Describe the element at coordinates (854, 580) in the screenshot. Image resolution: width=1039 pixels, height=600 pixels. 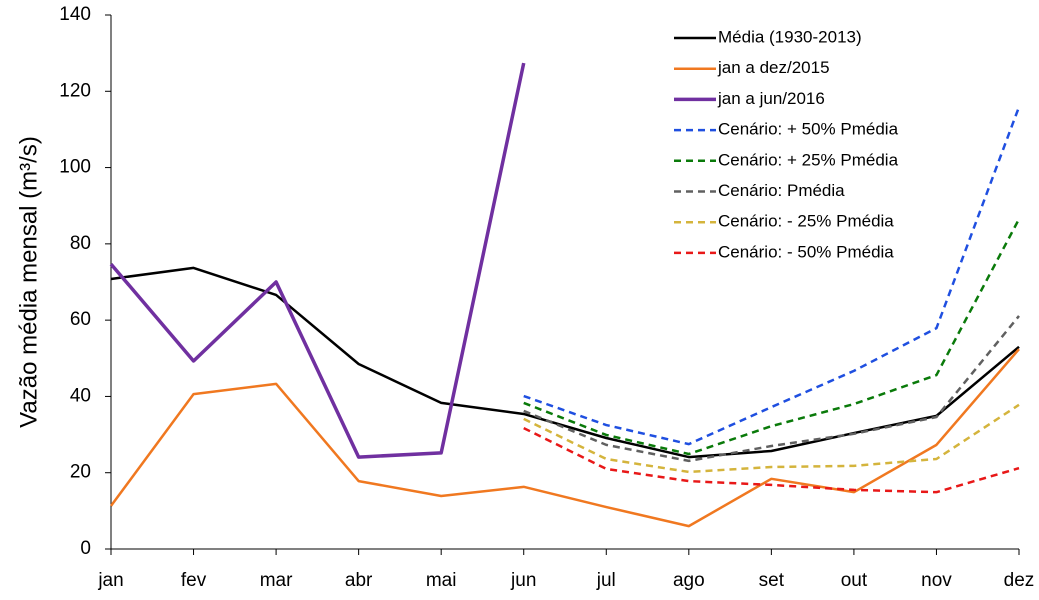
I see `x-tick-label: out` at that location.